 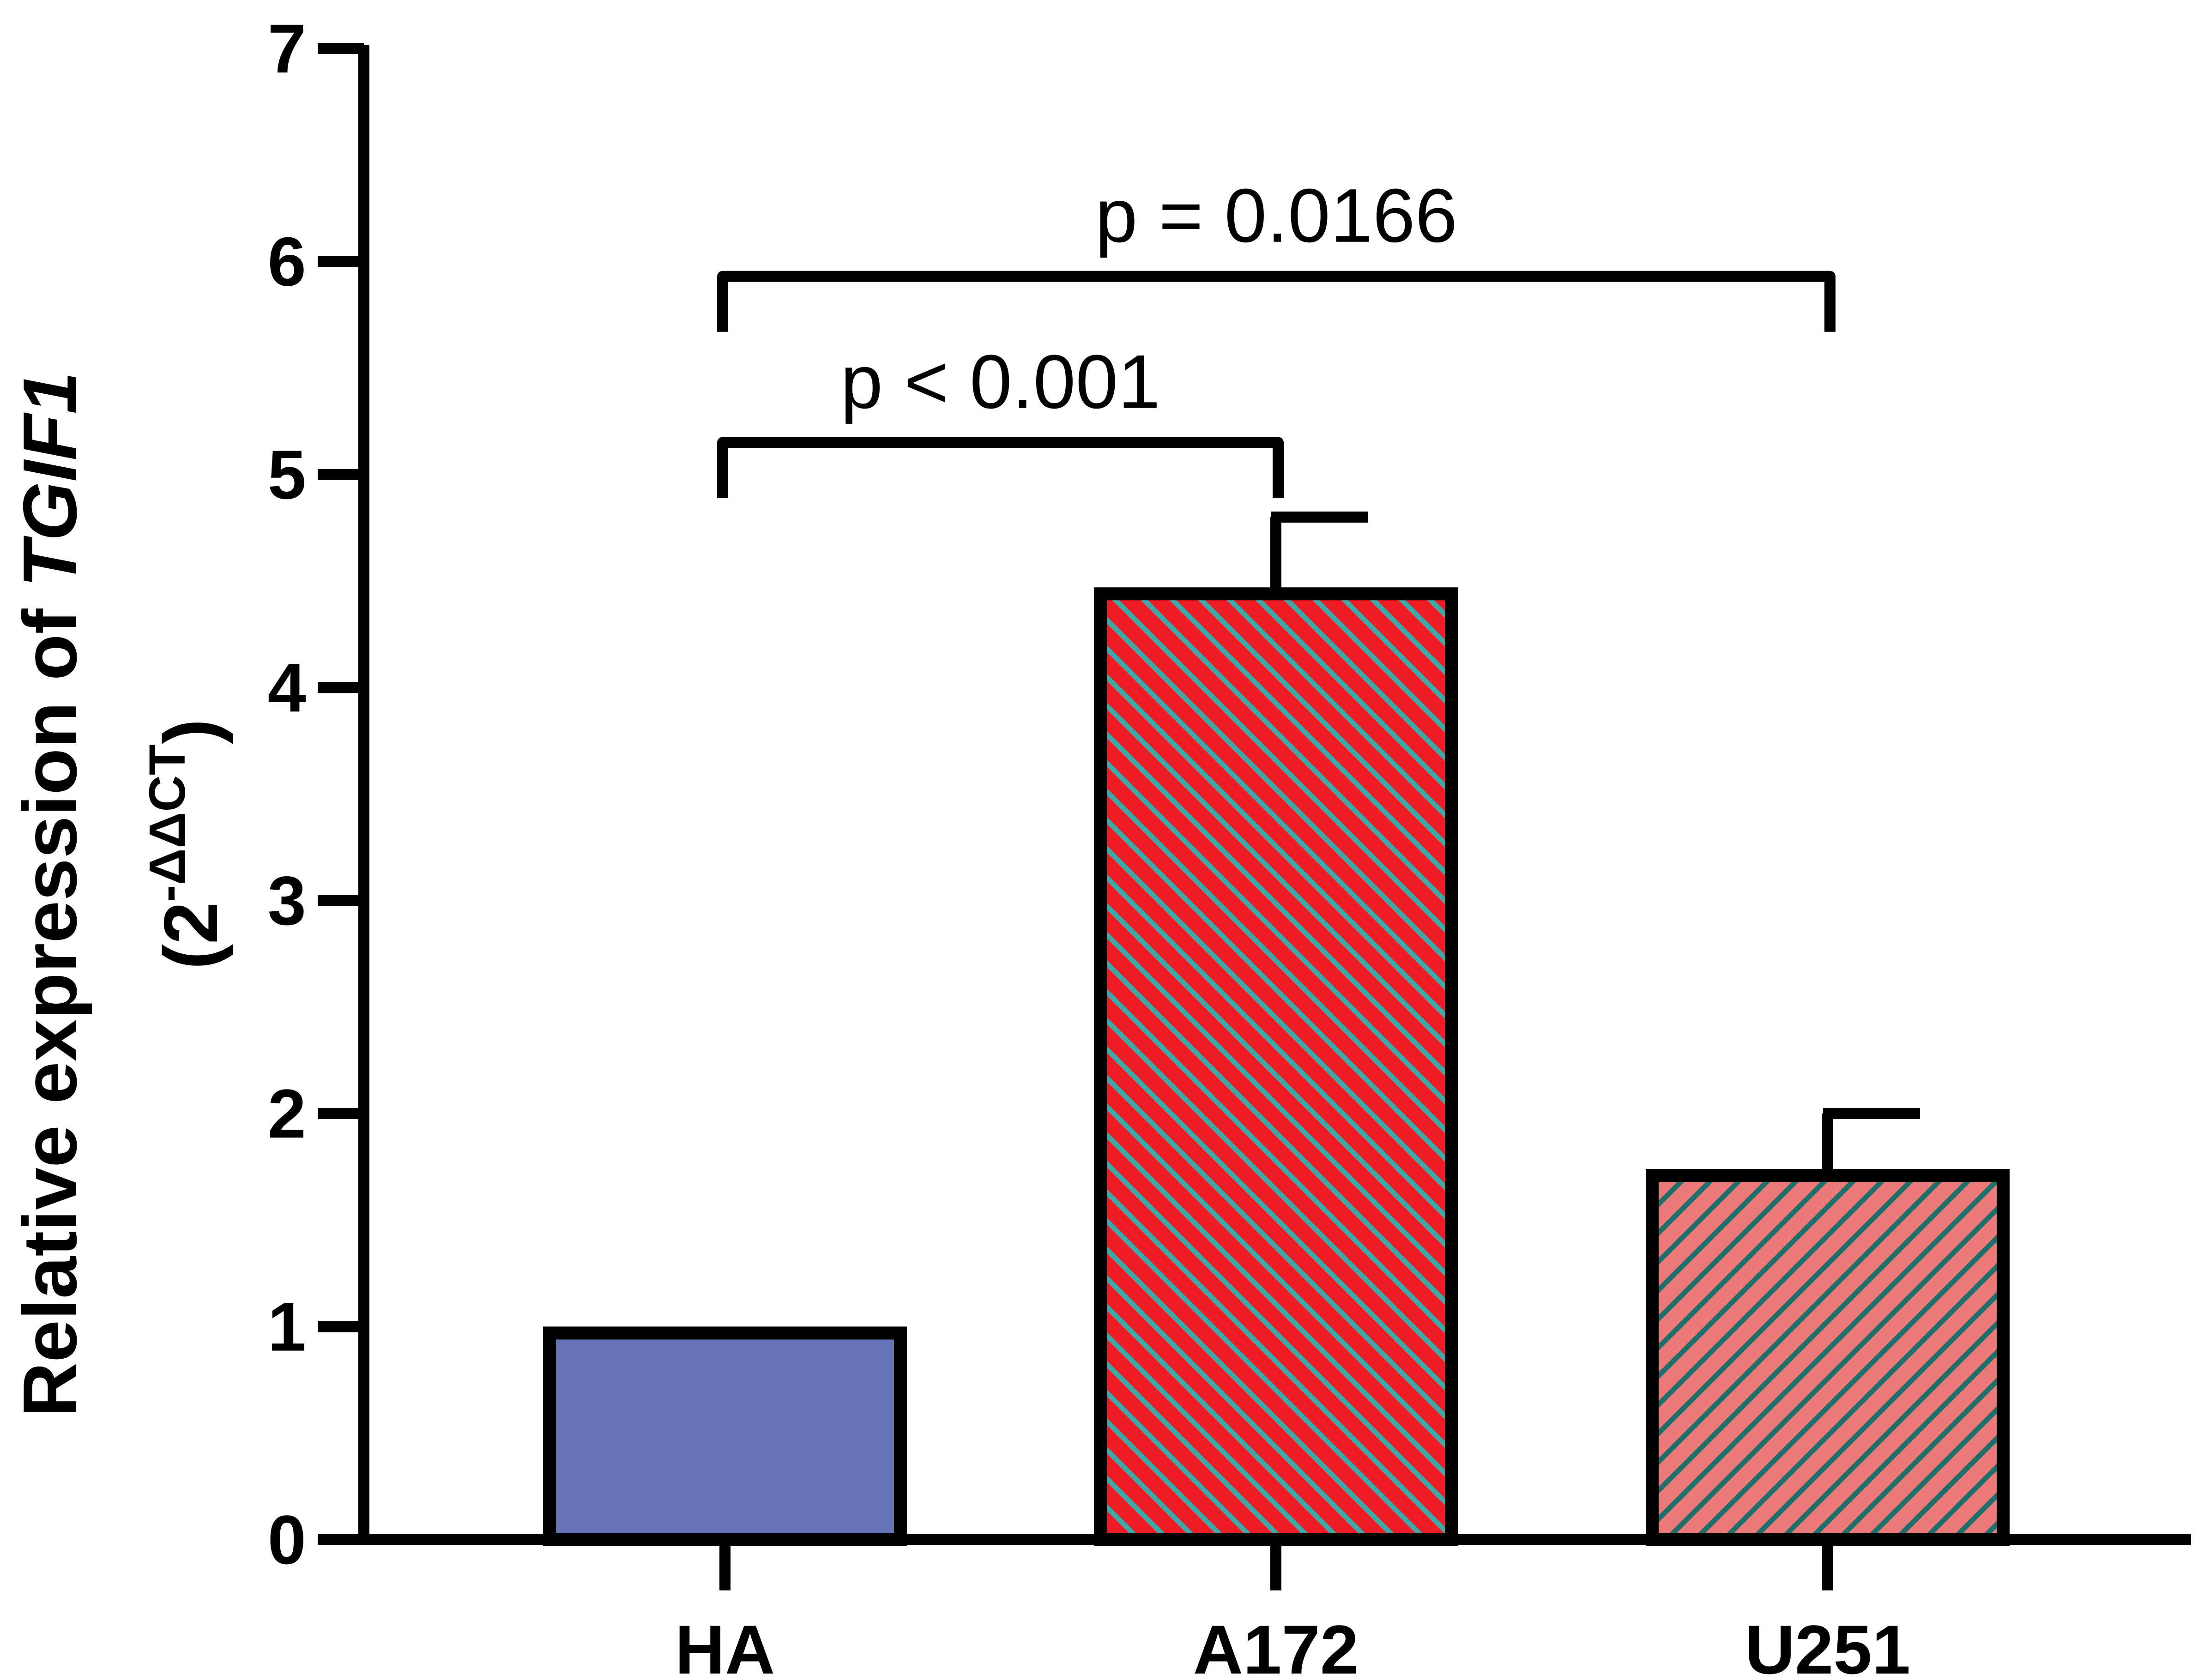 I want to click on y-axis-title: Relative expression of TGIF1, so click(x=49, y=895).